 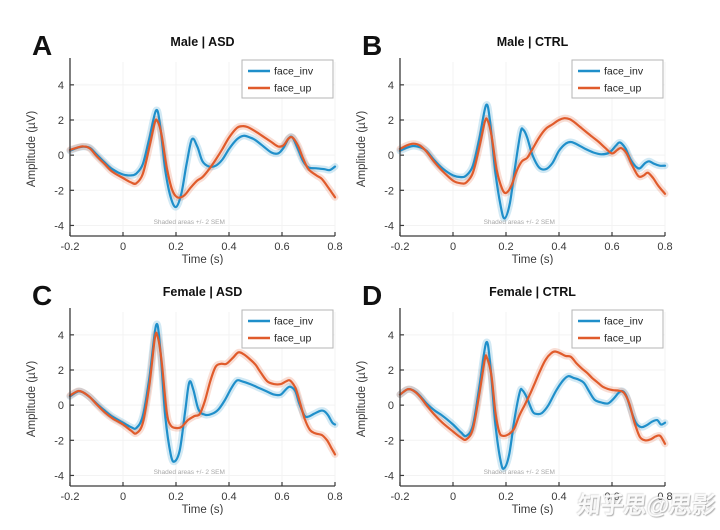 I want to click on panel-title: Male | CTRL, so click(x=533, y=42).